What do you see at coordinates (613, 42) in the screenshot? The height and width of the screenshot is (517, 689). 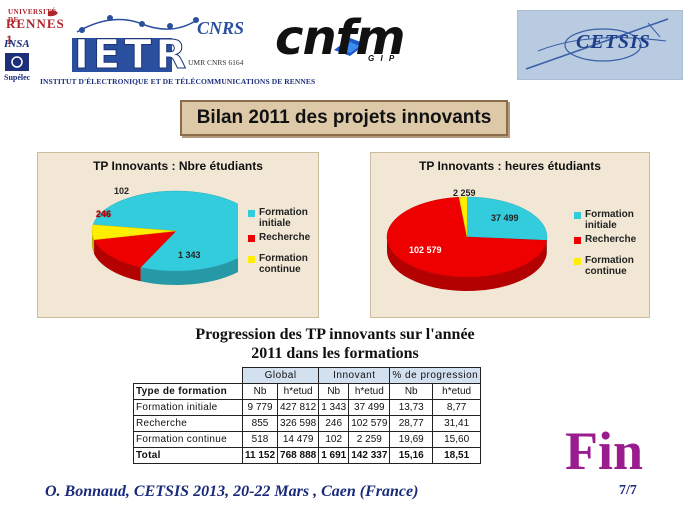 I see `cetsis-logo-text: CETSIS` at bounding box center [613, 42].